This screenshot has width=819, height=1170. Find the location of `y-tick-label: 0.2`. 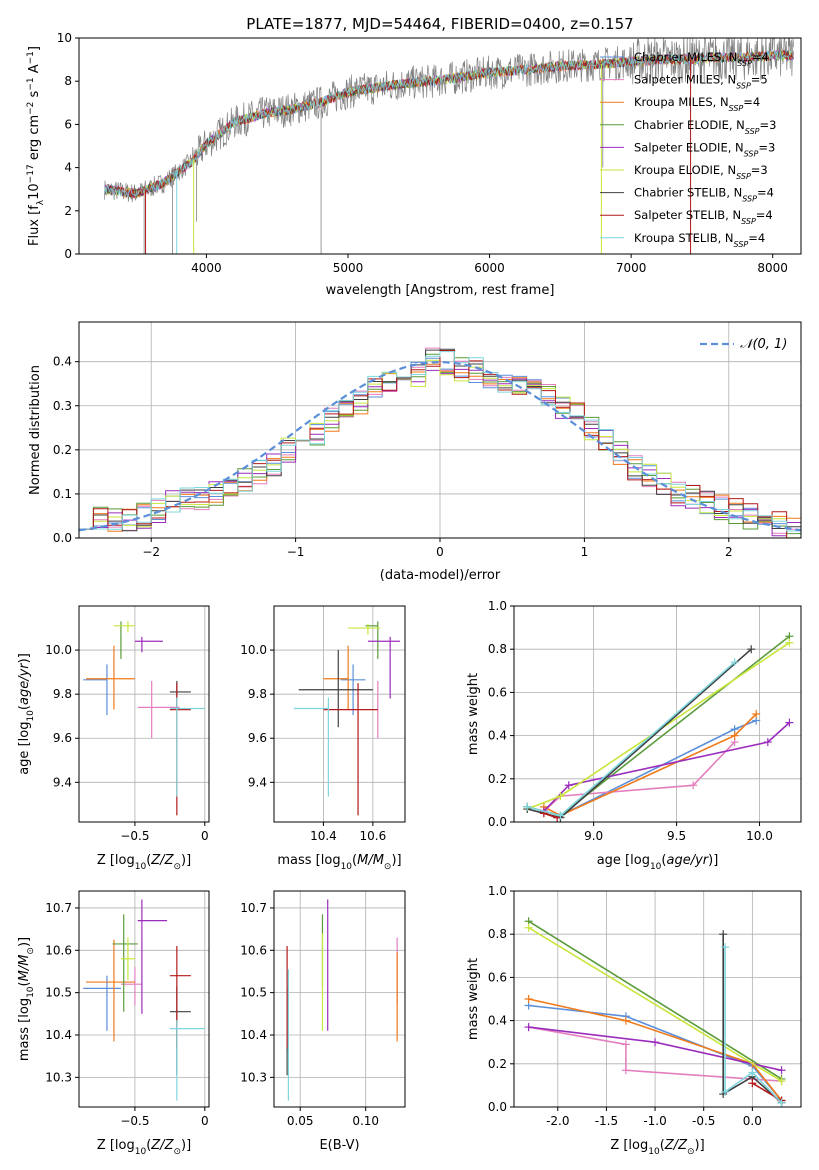

y-tick-label: 0.2 is located at coordinates (497, 779).